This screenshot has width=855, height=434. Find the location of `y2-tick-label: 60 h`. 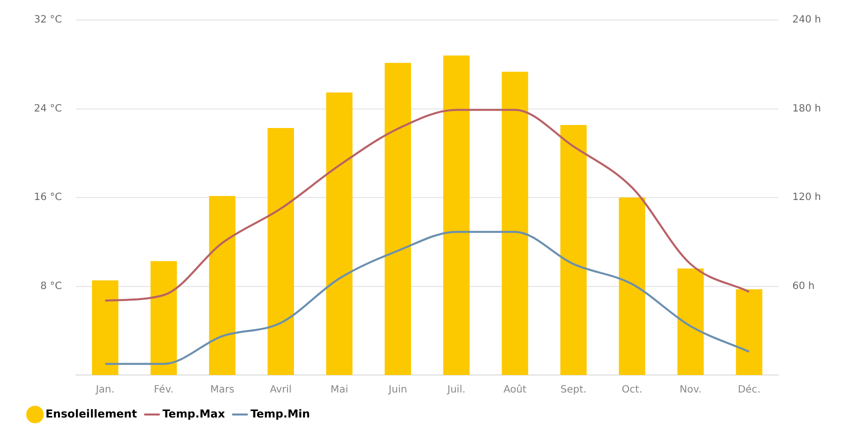

y2-tick-label: 60 h is located at coordinates (803, 286).